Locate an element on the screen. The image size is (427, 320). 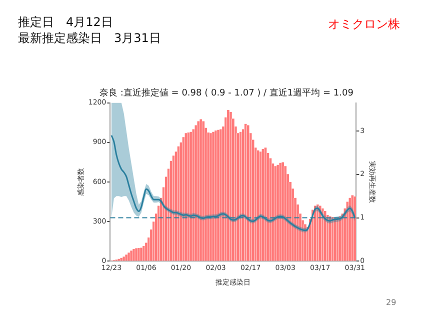
text: 推定日 4月12日 is located at coordinates (65, 22).